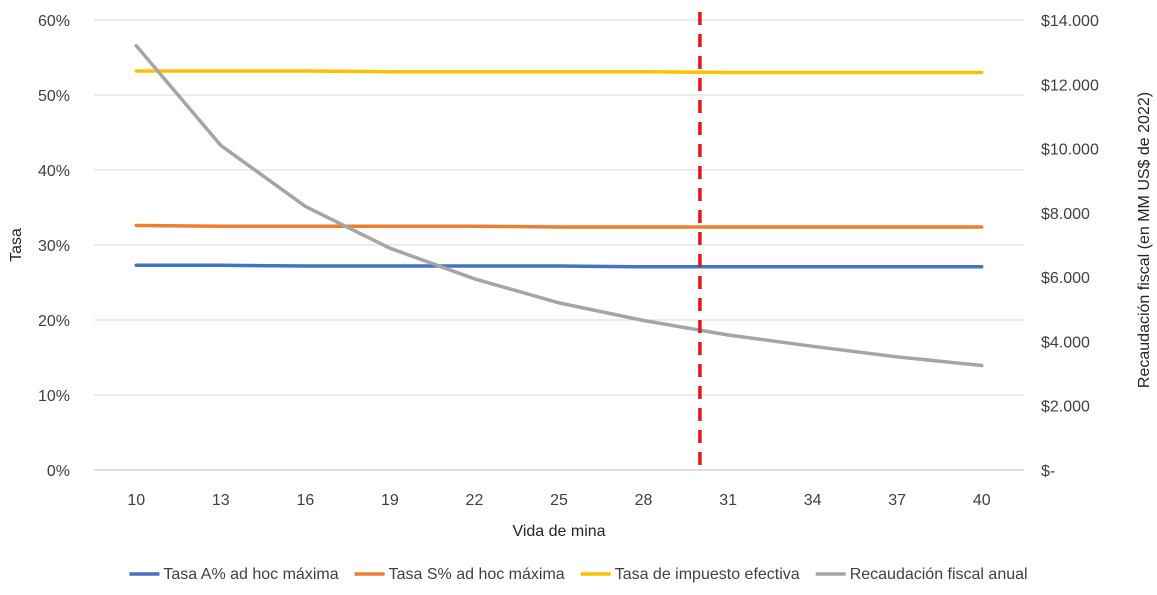  What do you see at coordinates (897, 500) in the screenshot?
I see `x-tick-label: 37` at bounding box center [897, 500].